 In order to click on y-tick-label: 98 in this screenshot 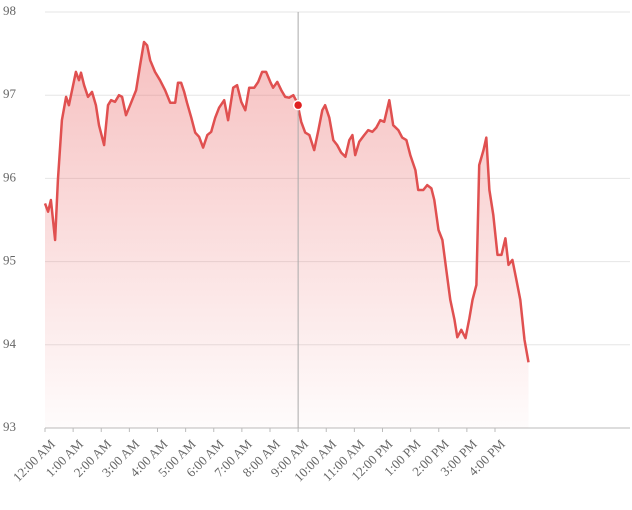, I will do `click(9, 10)`.